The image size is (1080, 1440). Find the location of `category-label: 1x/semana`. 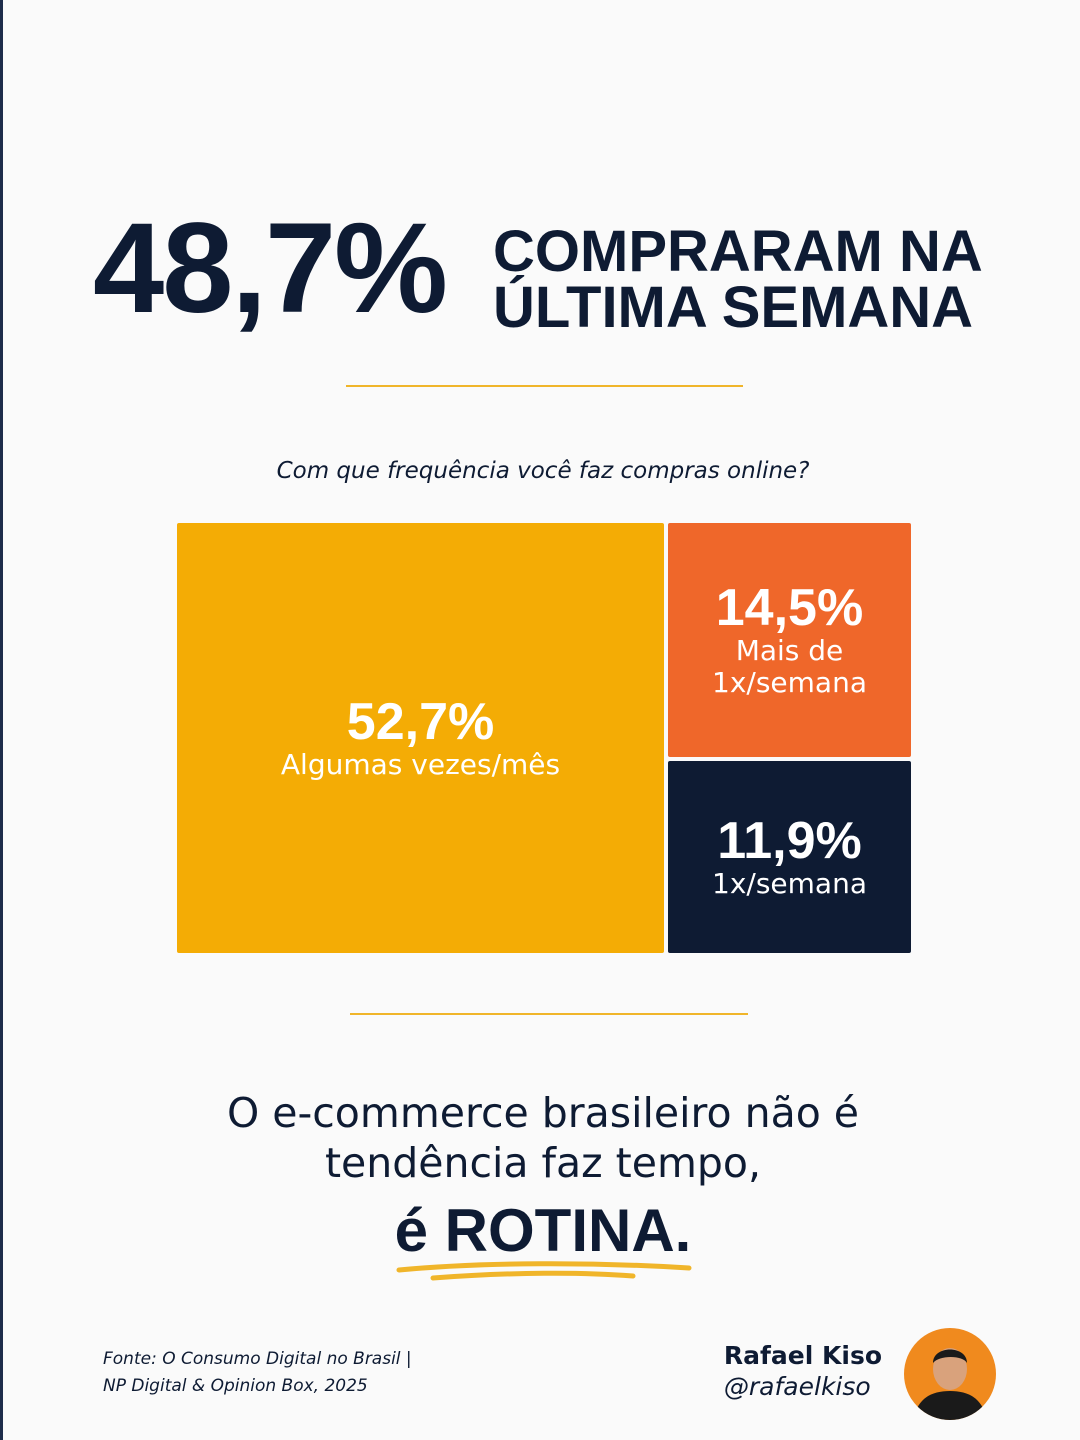

category-label: 1x/semana is located at coordinates (789, 884).